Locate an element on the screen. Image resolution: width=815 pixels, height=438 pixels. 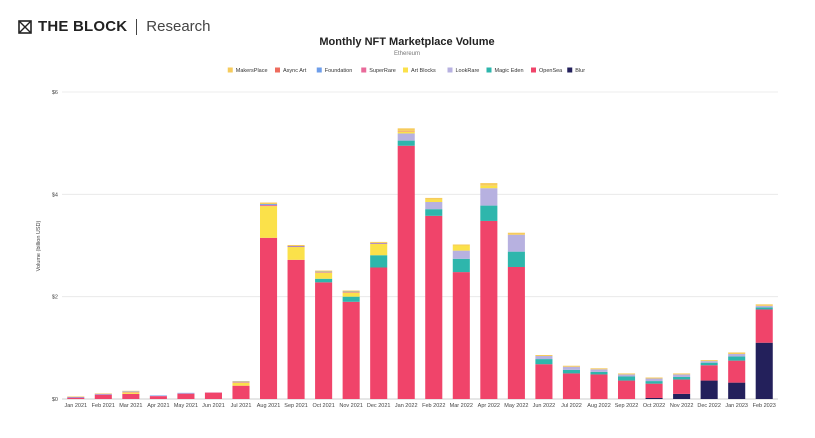
legend-label: Blur is located at coordinates (580, 71).